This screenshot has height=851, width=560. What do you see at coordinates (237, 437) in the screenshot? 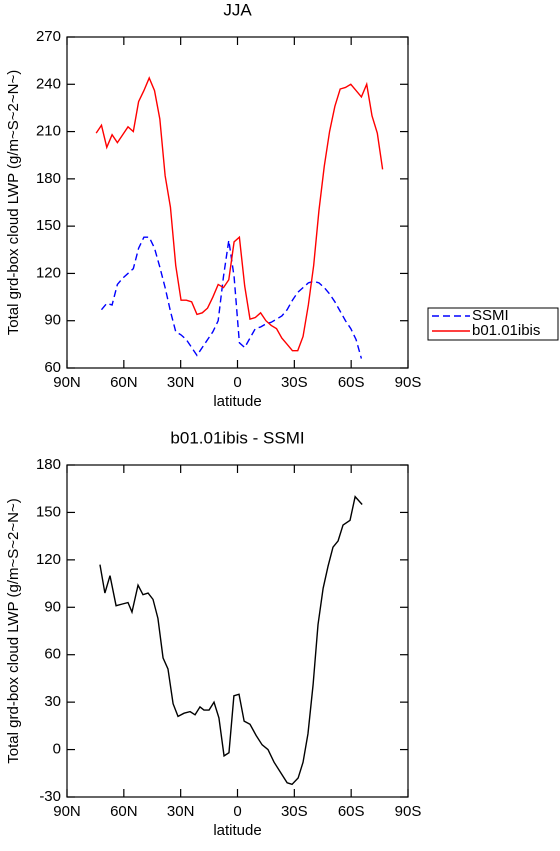
I see `chart-title: b01.01ibis - SSMI` at bounding box center [237, 437].